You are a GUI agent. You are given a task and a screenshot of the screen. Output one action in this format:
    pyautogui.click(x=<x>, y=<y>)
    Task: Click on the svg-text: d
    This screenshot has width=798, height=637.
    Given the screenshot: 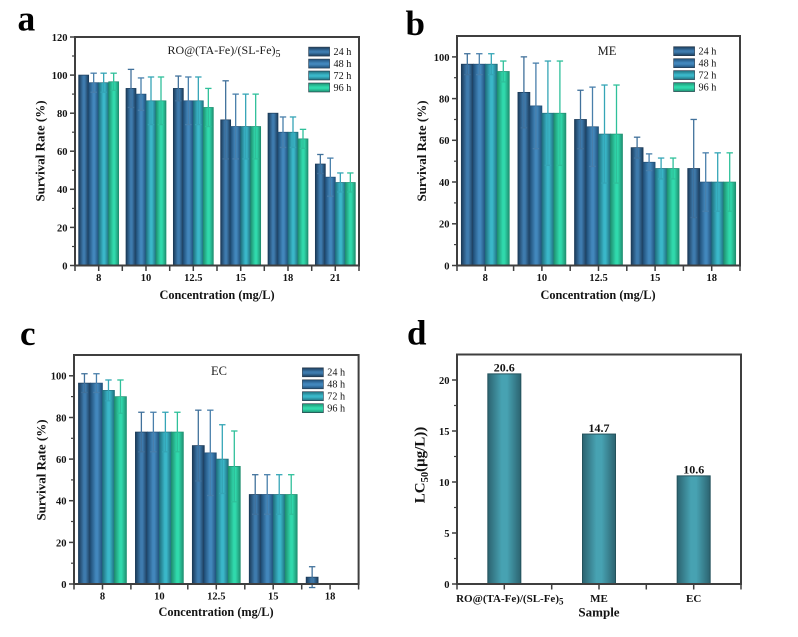 What is the action you would take?
    pyautogui.click(x=417, y=333)
    